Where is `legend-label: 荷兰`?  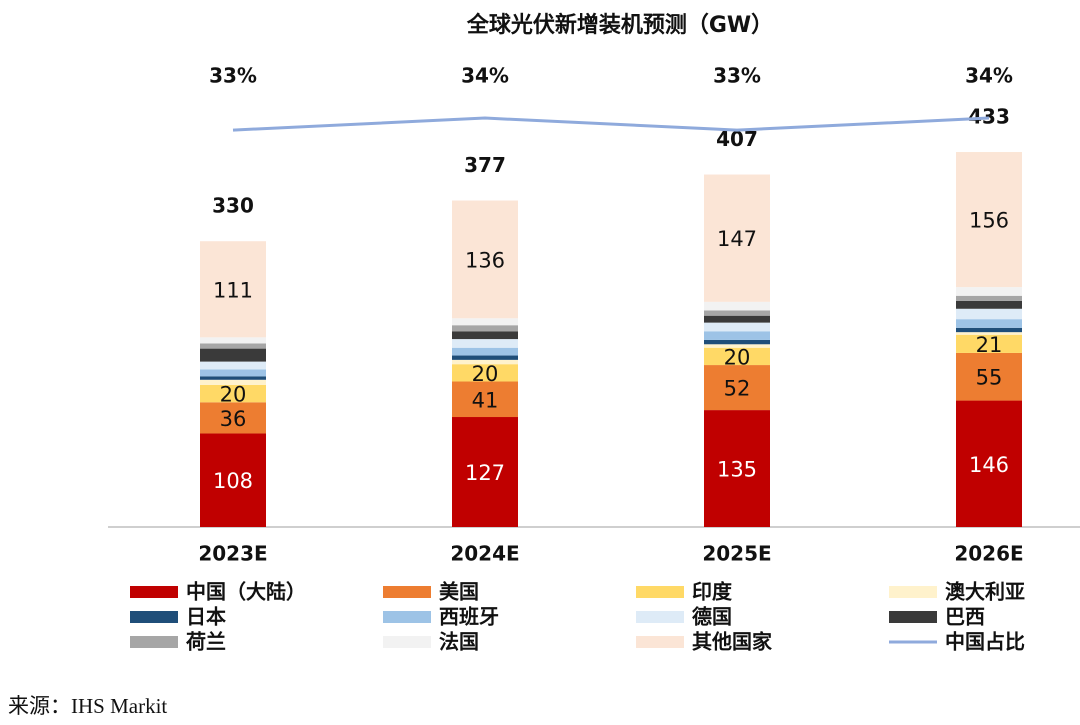
legend-label: 荷兰 is located at coordinates (206, 642).